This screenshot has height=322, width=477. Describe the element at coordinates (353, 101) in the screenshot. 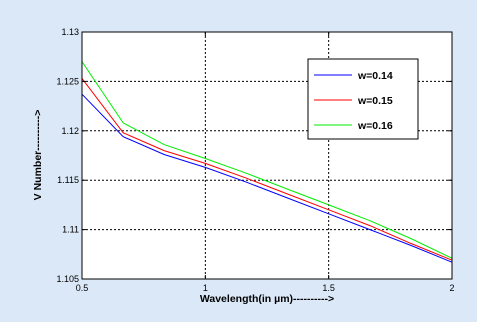

I see `legend-items: w=0.14 w=0.15 w=0.16` at that location.